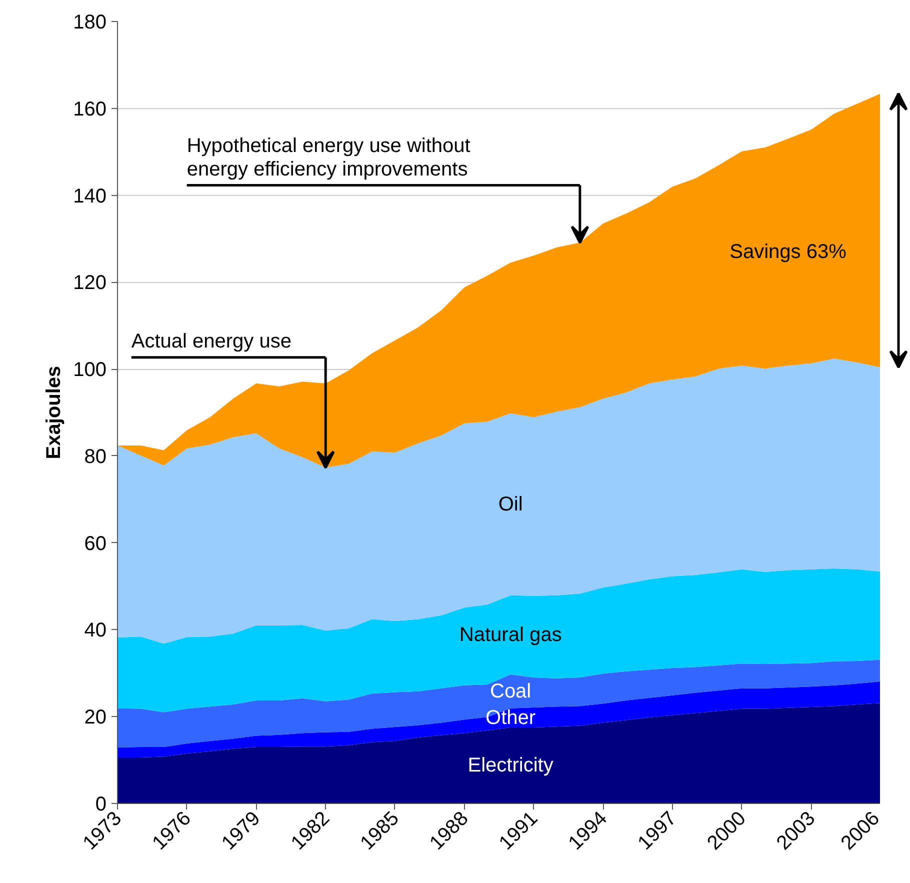  I want to click on y-tick-label: 180, so click(90, 23).